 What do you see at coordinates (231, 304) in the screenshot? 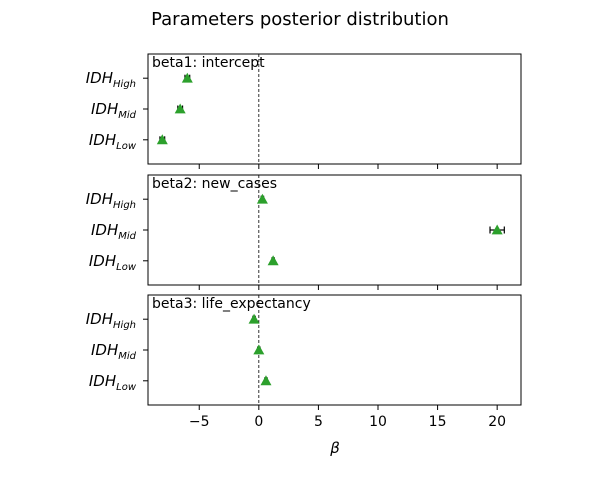
I see `panel-label: beta3: life_expectancy` at bounding box center [231, 304].